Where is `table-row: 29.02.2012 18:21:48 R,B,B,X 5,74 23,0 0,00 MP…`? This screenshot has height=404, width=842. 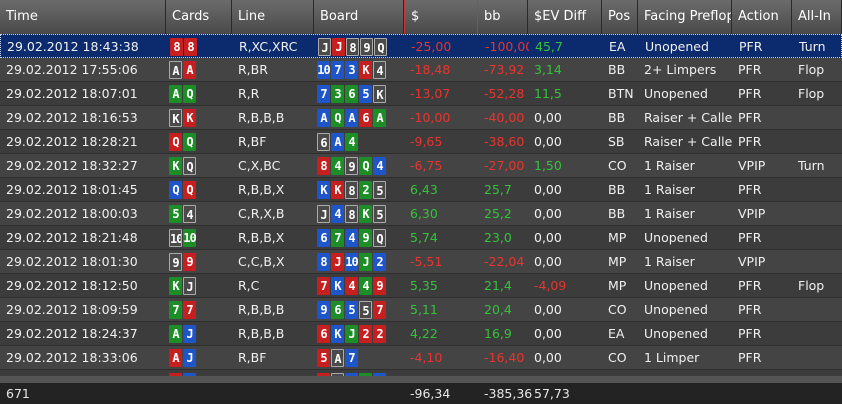
table-row: 29.02.2012 18:21:48 R,B,B,X 5,74 23,0 0,00 MP… is located at coordinates (421, 238).